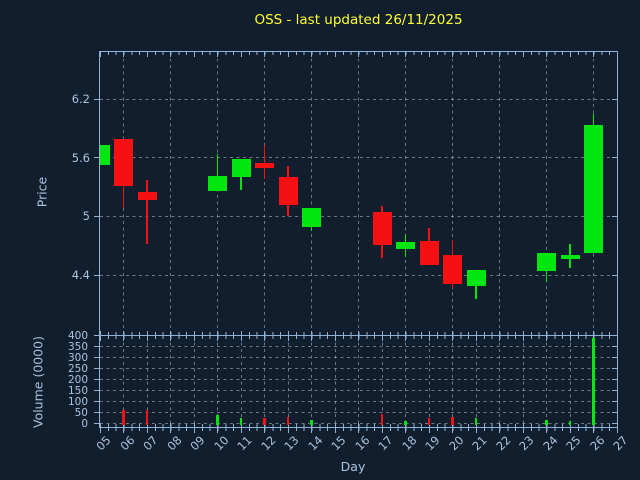  Describe the element at coordinates (620, 443) in the screenshot. I see `day-tick-label: 27` at that location.